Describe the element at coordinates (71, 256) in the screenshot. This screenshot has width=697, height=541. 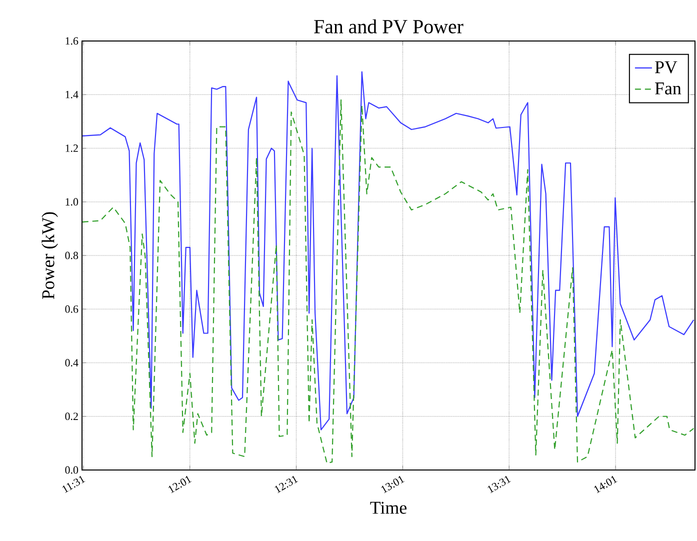
I see `y-tick-label: 0.8` at that location.